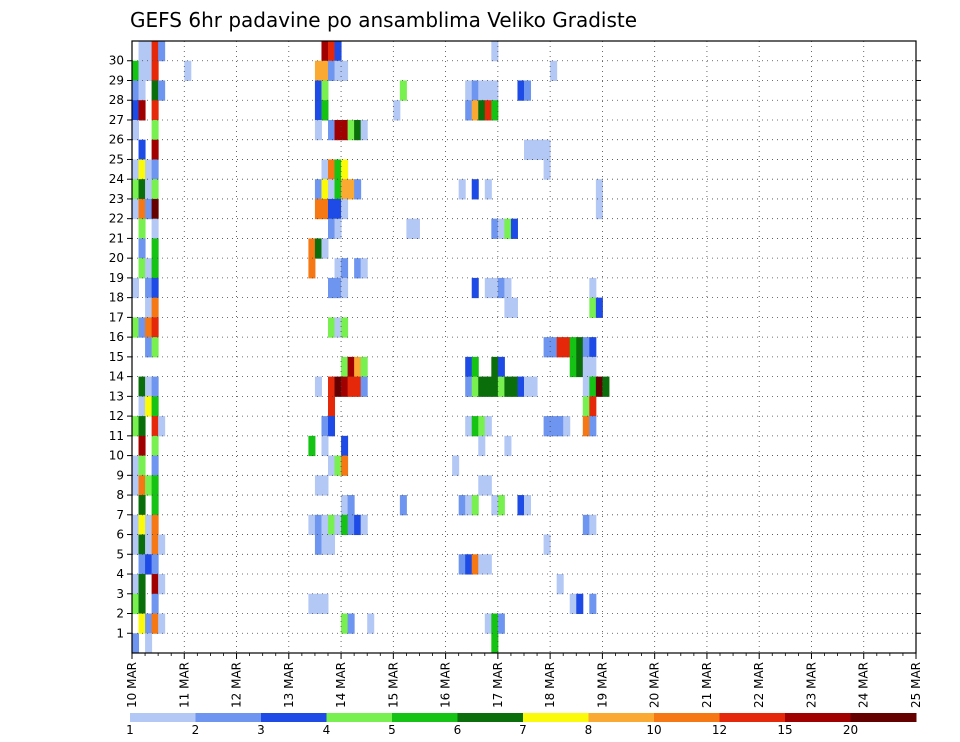 The image size is (960, 742). What do you see at coordinates (589, 730) in the screenshot?
I see `colorbar-label: 8` at bounding box center [589, 730].